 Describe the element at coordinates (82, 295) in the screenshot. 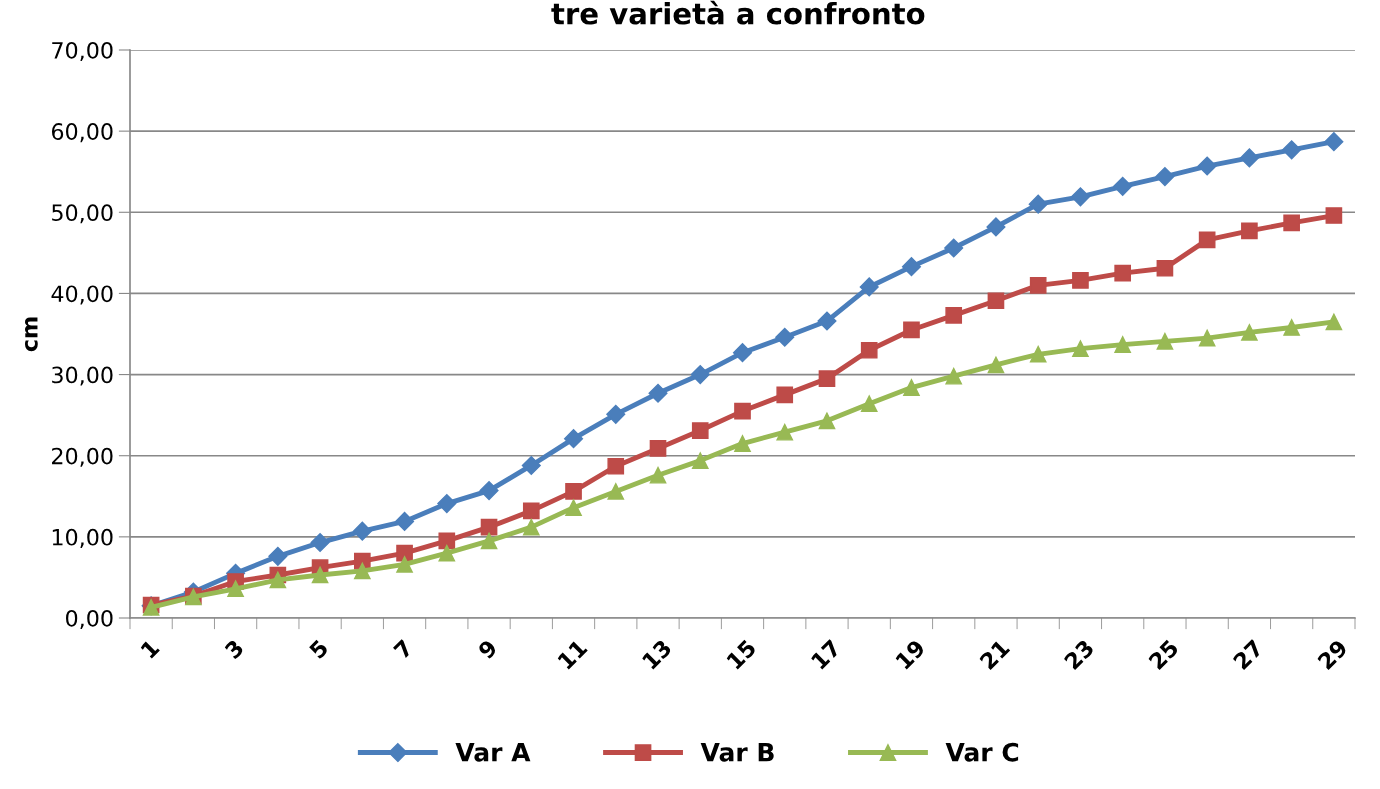

I see `y-tick-label: 40,00` at that location.